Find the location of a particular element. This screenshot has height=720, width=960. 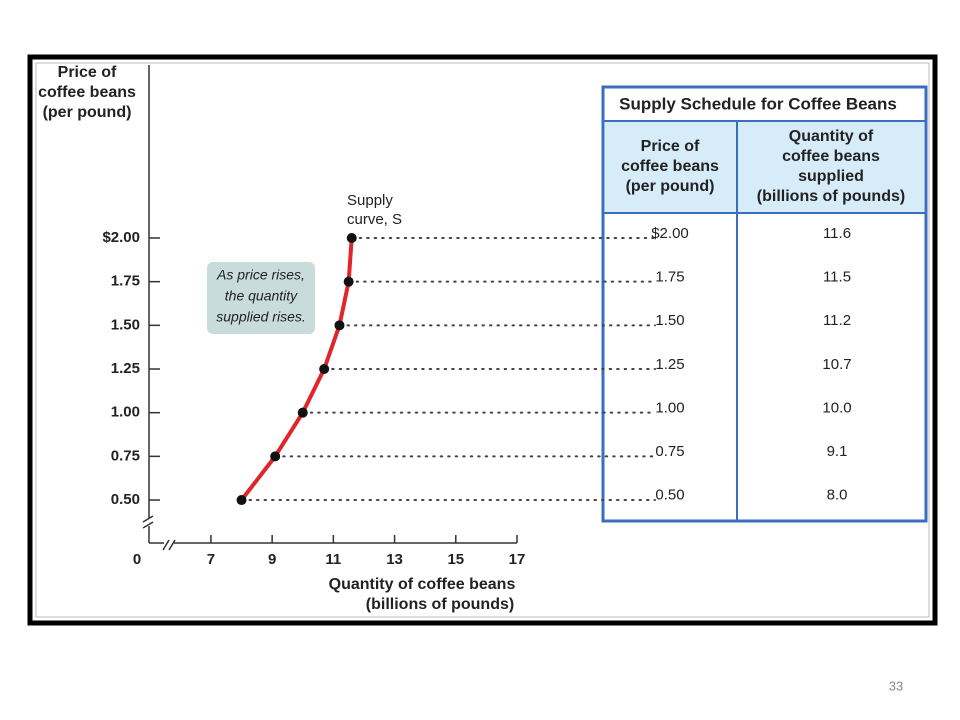

y-tick-label: 1.00 is located at coordinates (125, 412).